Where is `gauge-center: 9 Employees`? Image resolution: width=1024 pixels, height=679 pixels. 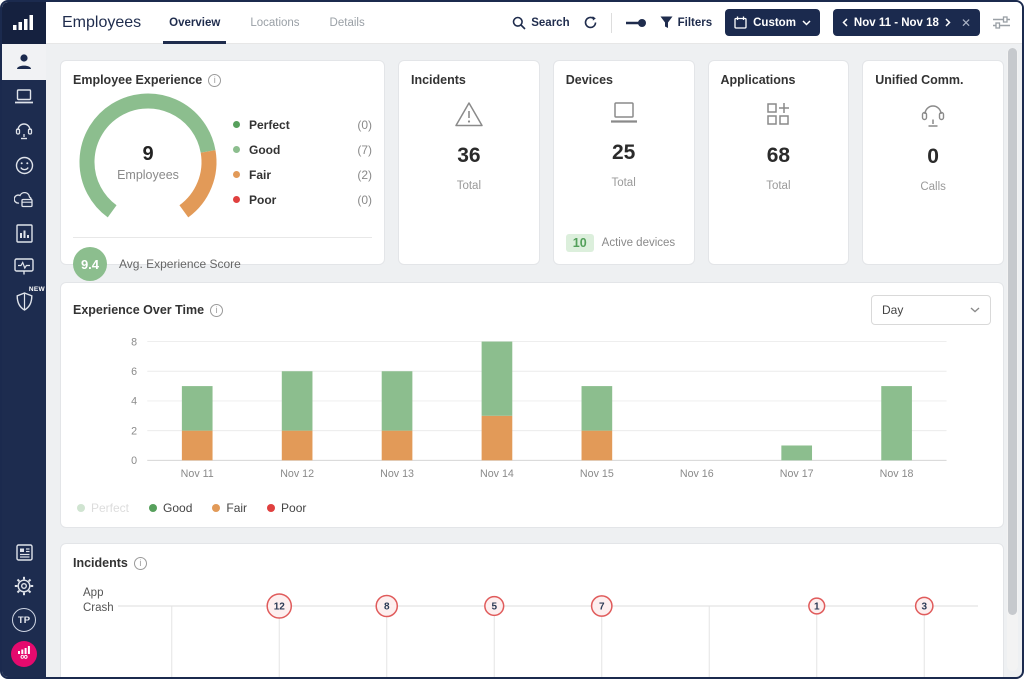 gauge-center: 9 Employees is located at coordinates (148, 162).